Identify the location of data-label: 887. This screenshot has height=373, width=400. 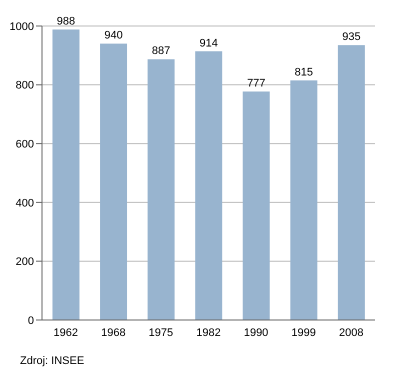
(161, 51).